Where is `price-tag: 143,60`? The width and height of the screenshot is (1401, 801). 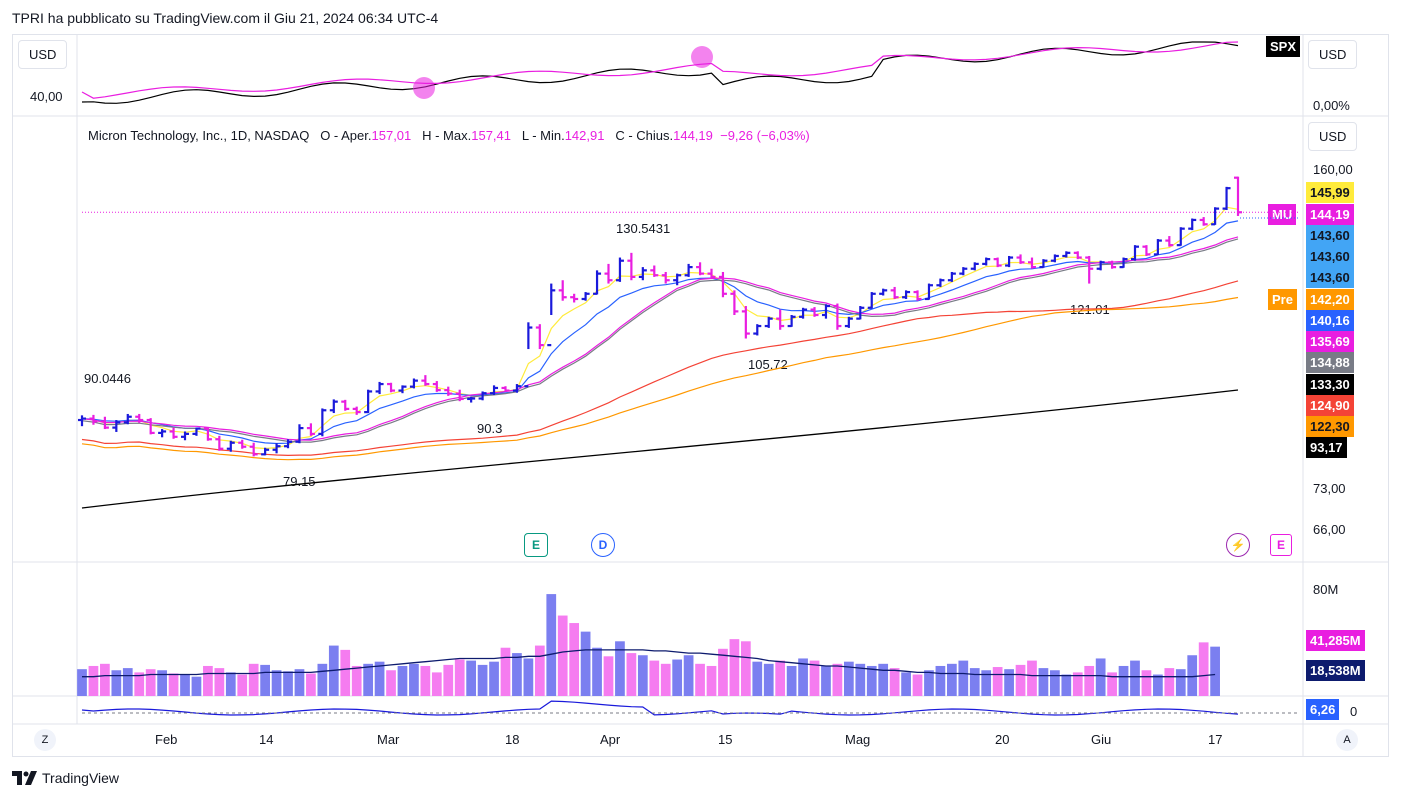 price-tag: 143,60 is located at coordinates (1330, 277).